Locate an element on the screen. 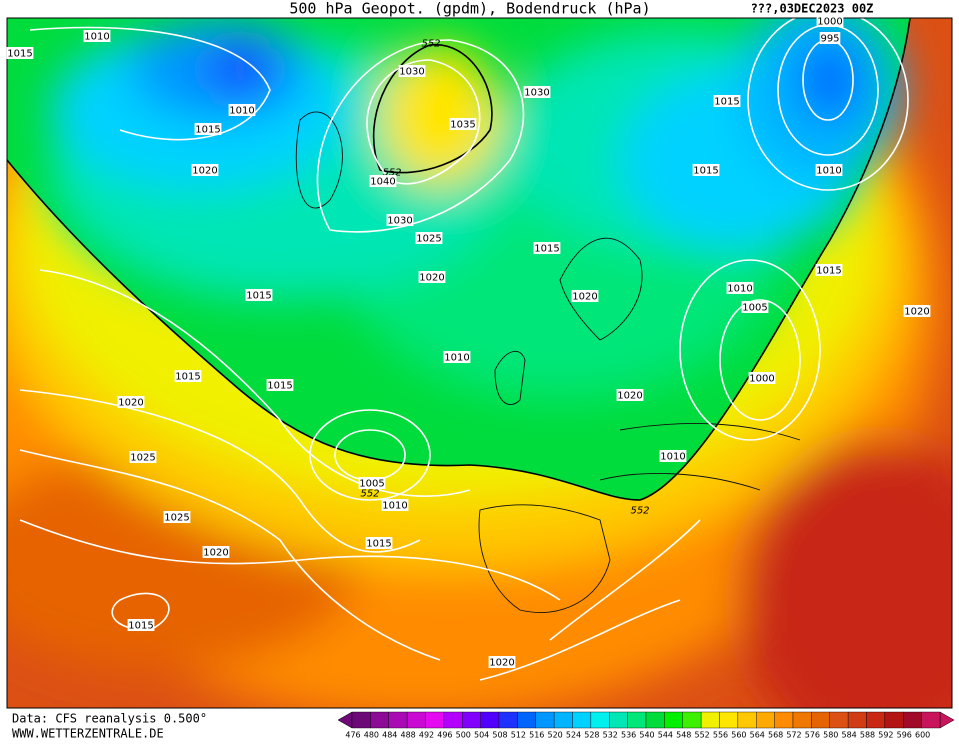  timestamp: ???,03DEC2023 00Z is located at coordinates (812, 9).